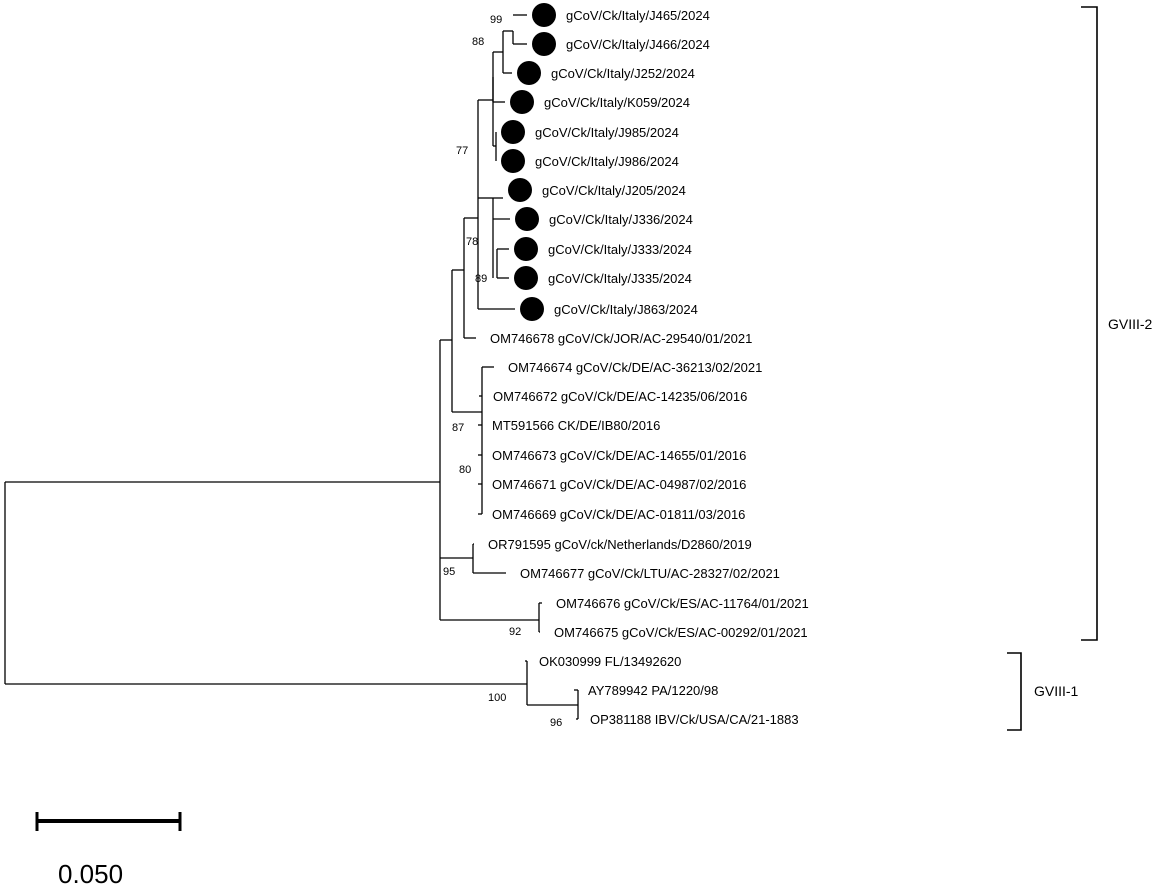 The width and height of the screenshot is (1169, 889). What do you see at coordinates (458, 428) in the screenshot?
I see `bootstrap-value: 87` at bounding box center [458, 428].